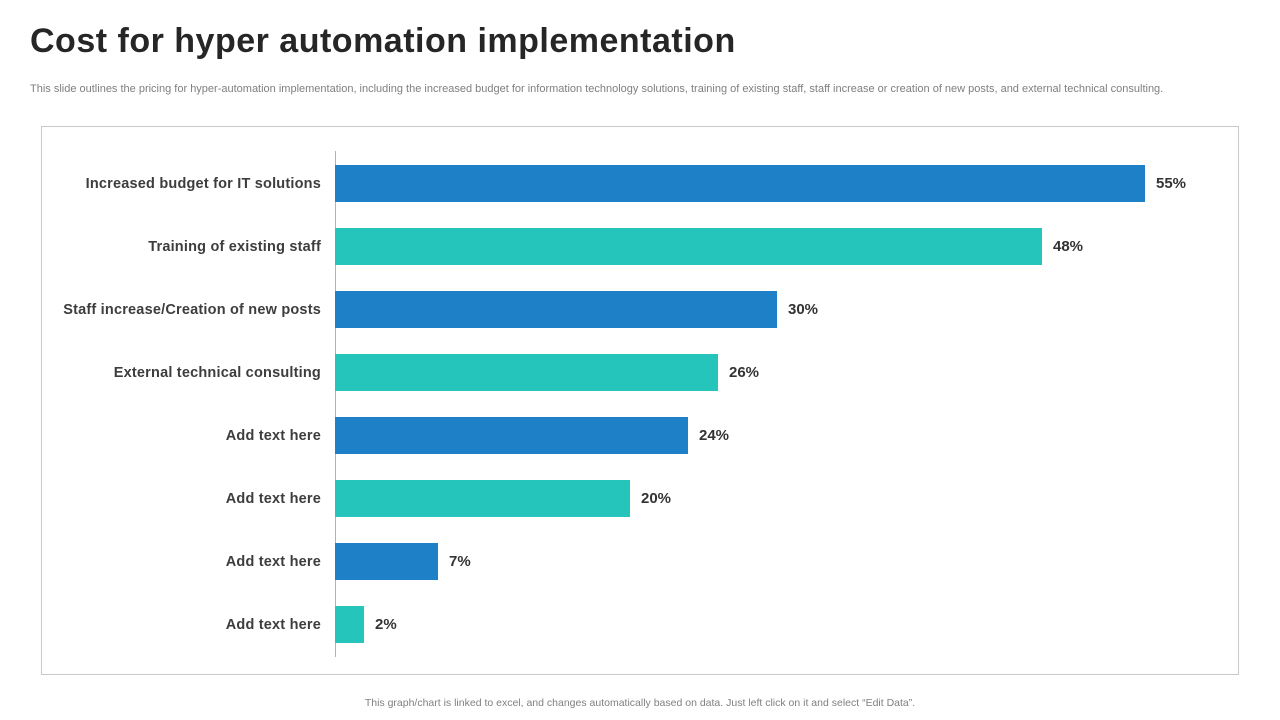 This screenshot has width=1280, height=720. Describe the element at coordinates (217, 372) in the screenshot. I see `category-label: External technical consulting` at that location.